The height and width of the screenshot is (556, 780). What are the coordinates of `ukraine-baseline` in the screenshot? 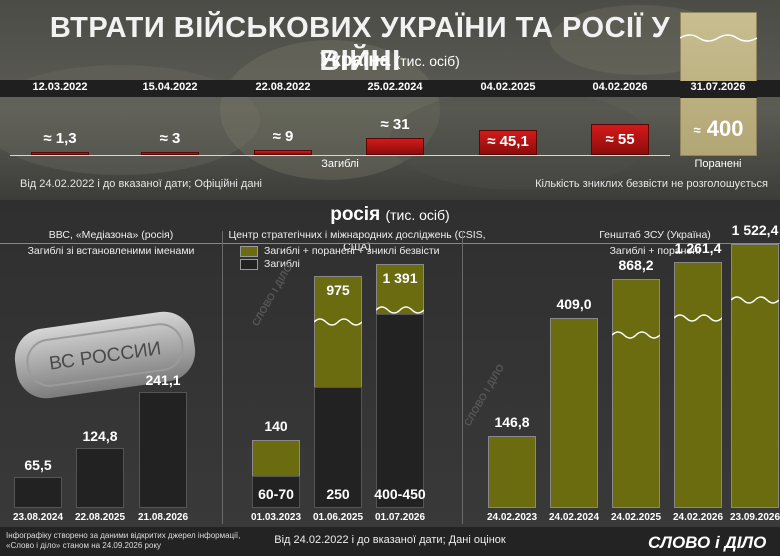 It's located at (340, 155).